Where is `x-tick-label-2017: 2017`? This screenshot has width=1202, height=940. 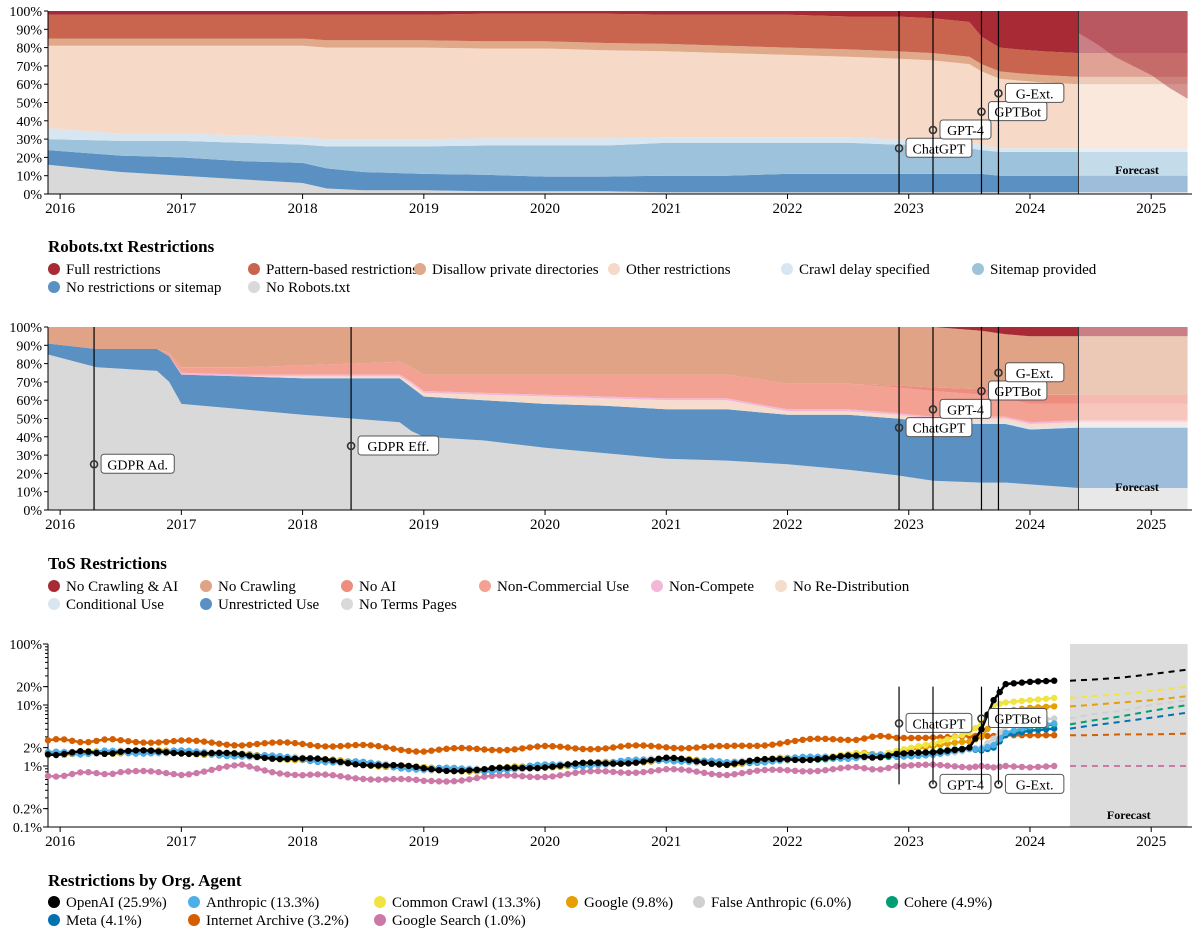
x-tick-label-2017: 2017 is located at coordinates (181, 525).